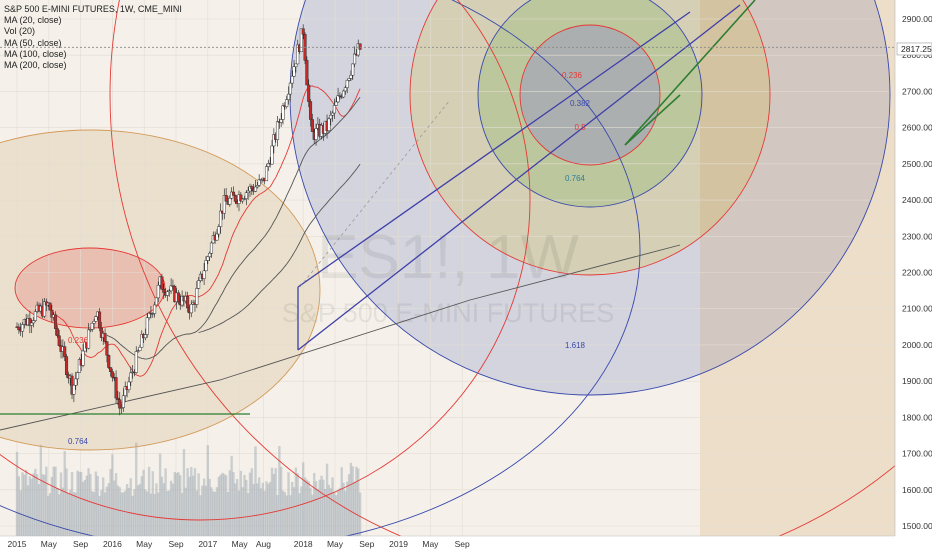 This screenshot has width=932, height=550. Describe the element at coordinates (917, 19) in the screenshot. I see `price-tick-label: 2900.00` at that location.